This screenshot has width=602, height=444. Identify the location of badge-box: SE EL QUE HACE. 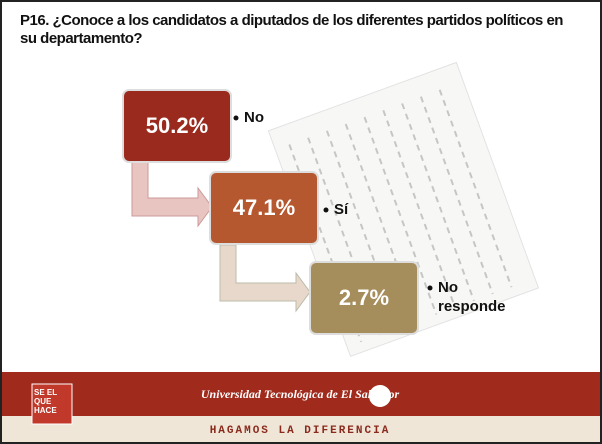
(45, 401).